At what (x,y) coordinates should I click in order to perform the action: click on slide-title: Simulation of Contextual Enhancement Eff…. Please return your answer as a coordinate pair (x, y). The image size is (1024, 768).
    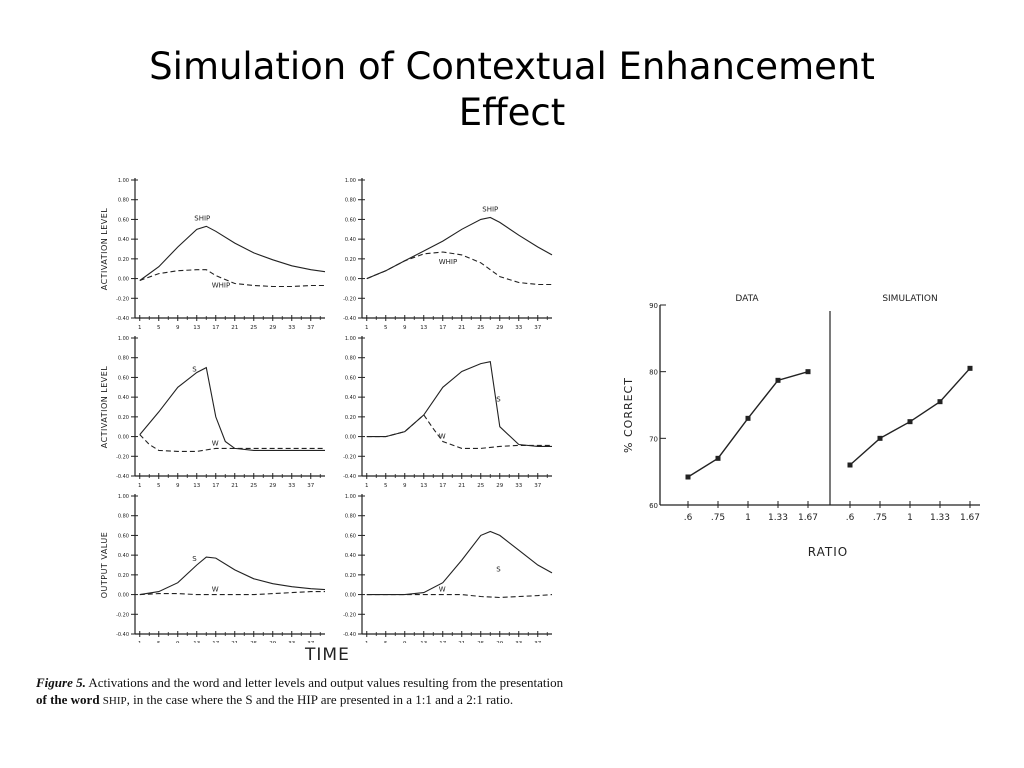
    Looking at the image, I should click on (512, 90).